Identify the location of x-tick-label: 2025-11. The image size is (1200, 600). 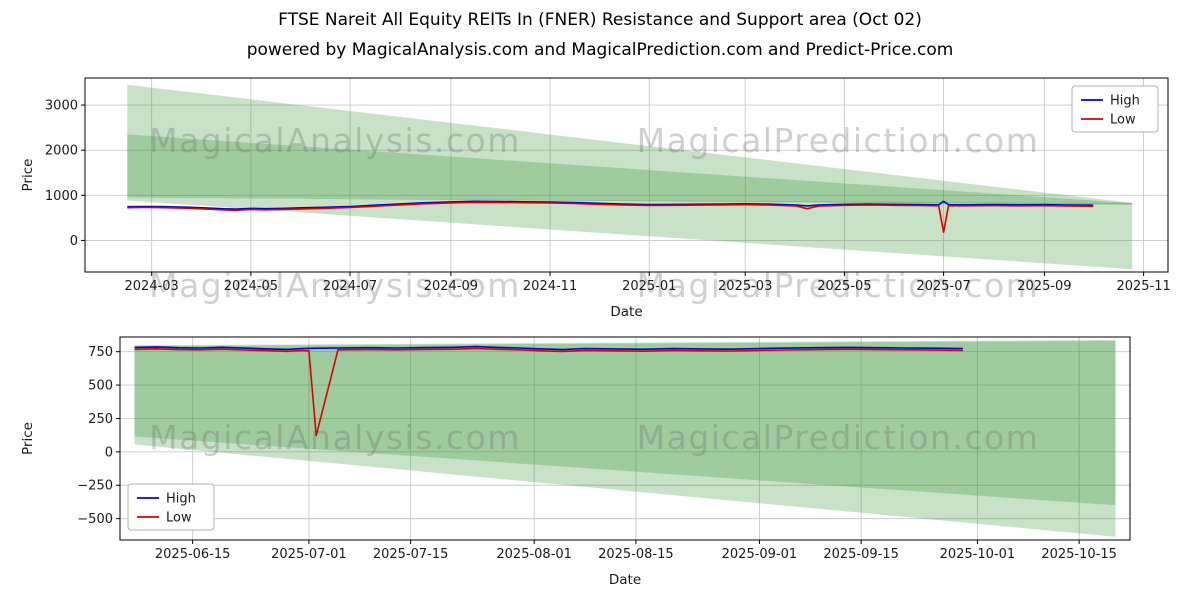
(1143, 286).